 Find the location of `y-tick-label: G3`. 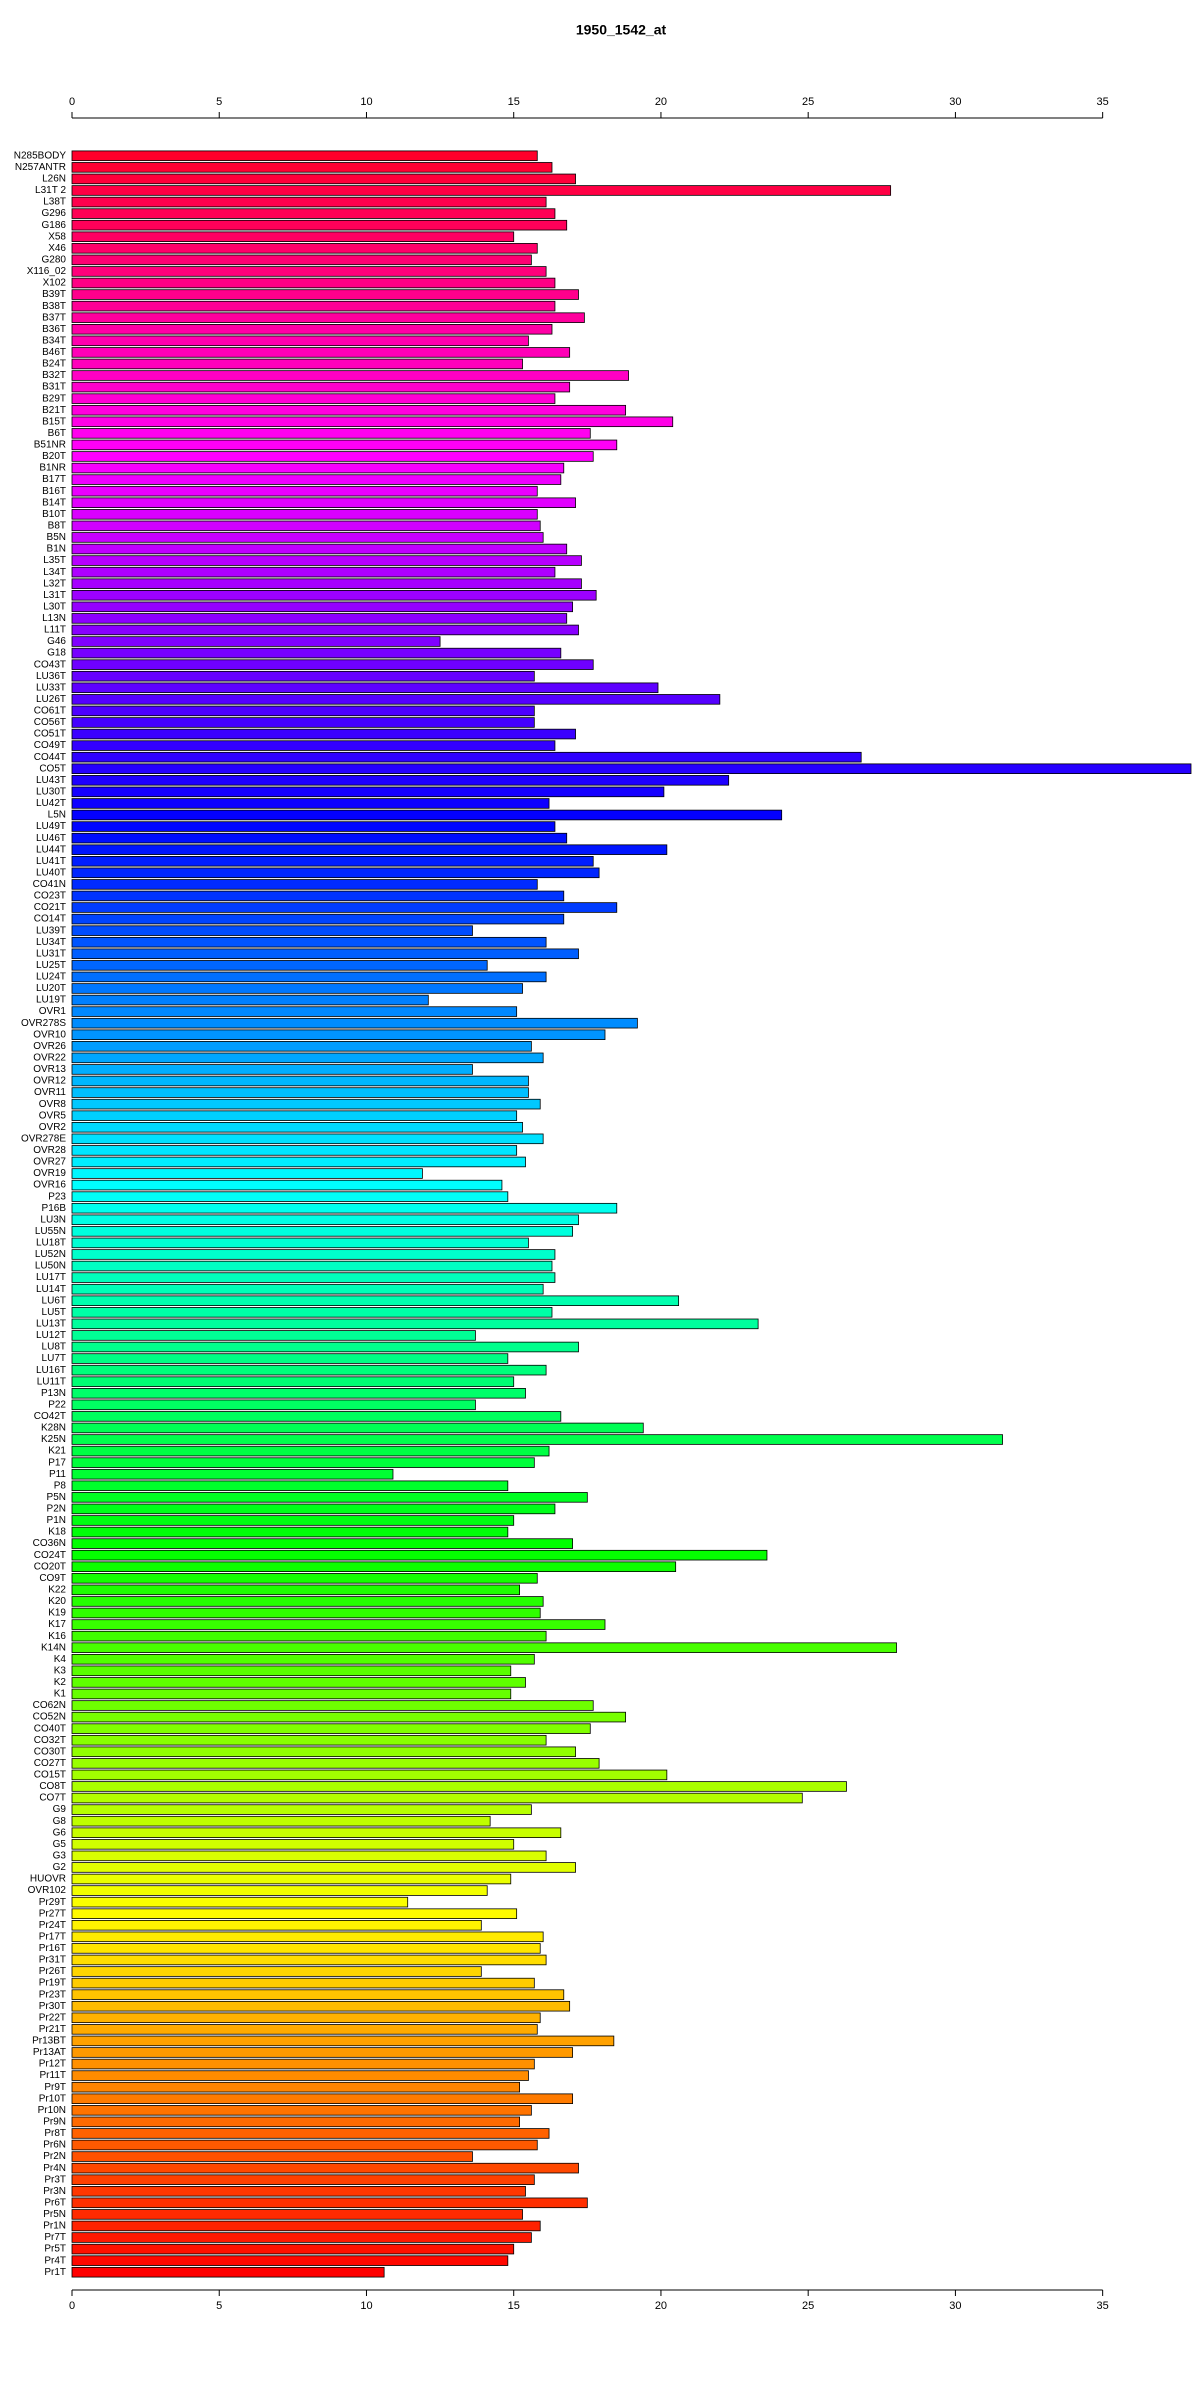

y-tick-label: G3 is located at coordinates (60, 1856).